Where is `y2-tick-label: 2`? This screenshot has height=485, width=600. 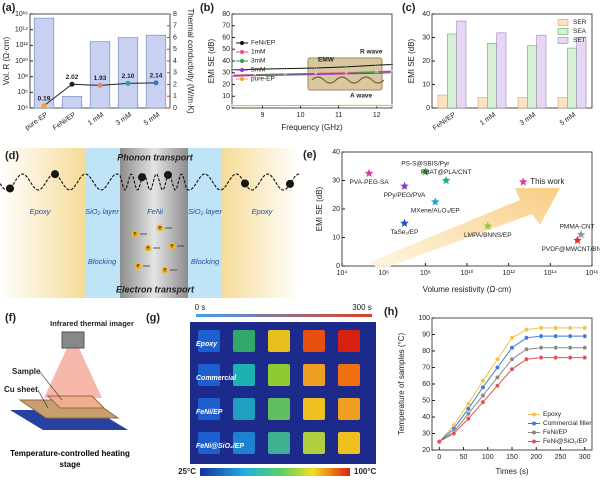
y2-tick-label: 2 is located at coordinates (175, 84).